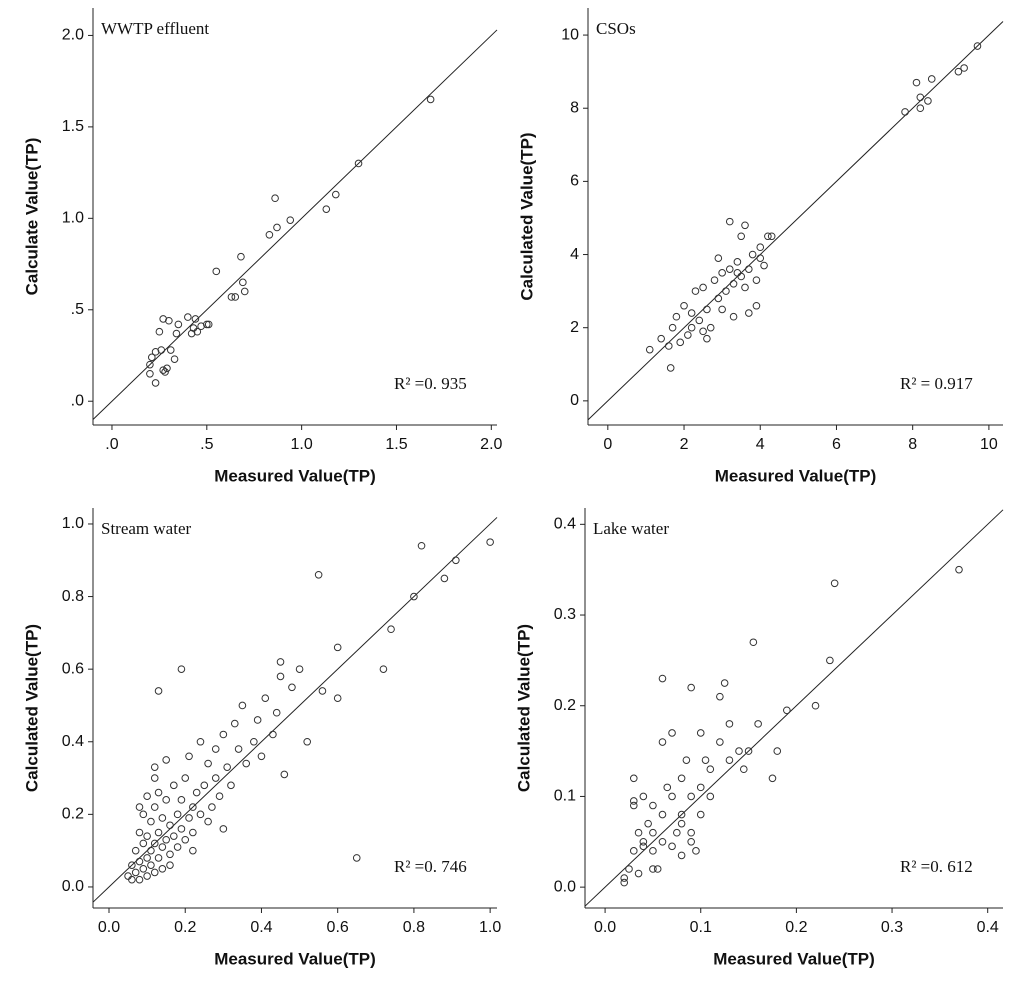 This screenshot has width=1024, height=988. I want to click on x-tick-label: 1.0, so click(490, 927).